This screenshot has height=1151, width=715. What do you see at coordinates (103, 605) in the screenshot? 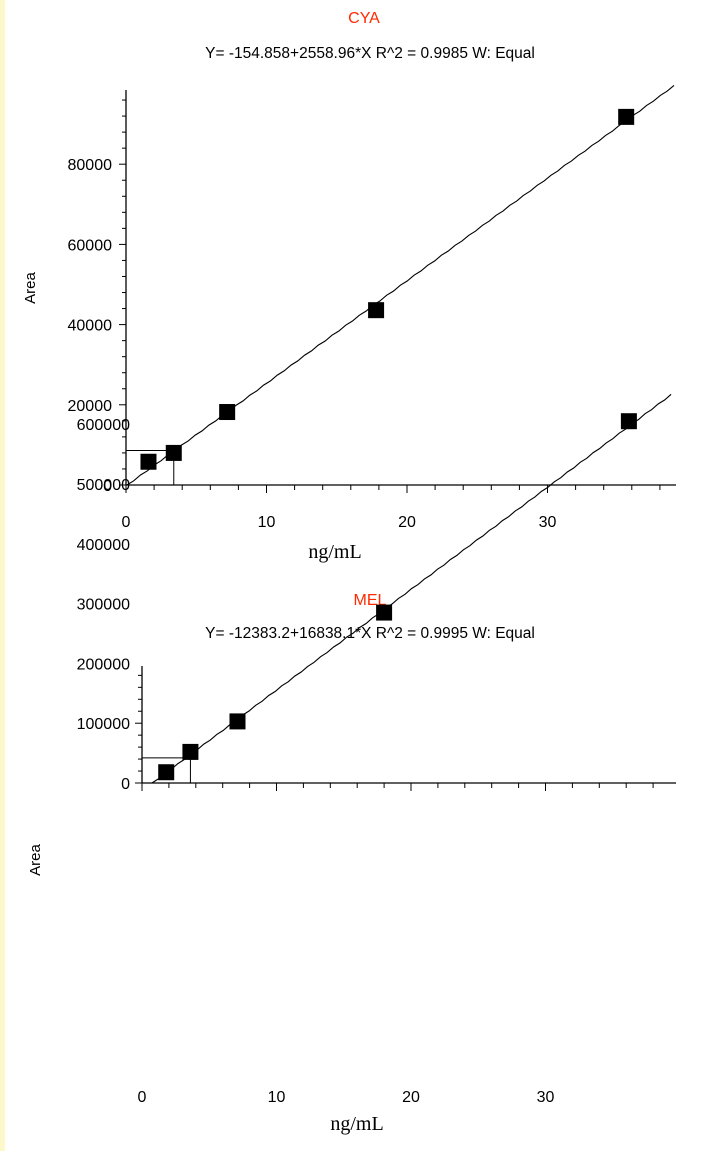
I see `y-tick-label: 300000` at bounding box center [103, 605].